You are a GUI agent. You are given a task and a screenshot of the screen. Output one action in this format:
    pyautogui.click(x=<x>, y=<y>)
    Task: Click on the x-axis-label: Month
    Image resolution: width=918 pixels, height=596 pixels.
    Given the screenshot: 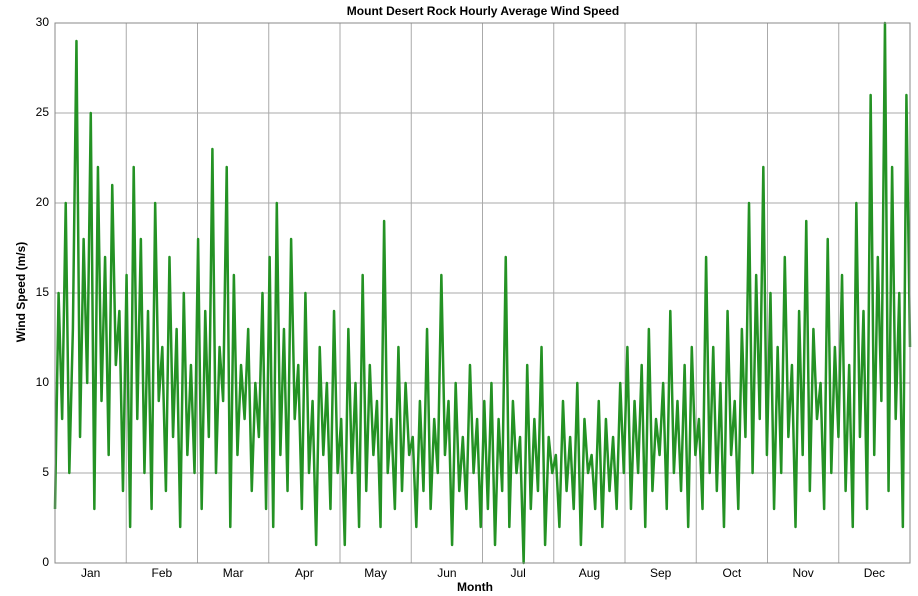 What is the action you would take?
    pyautogui.click(x=475, y=587)
    